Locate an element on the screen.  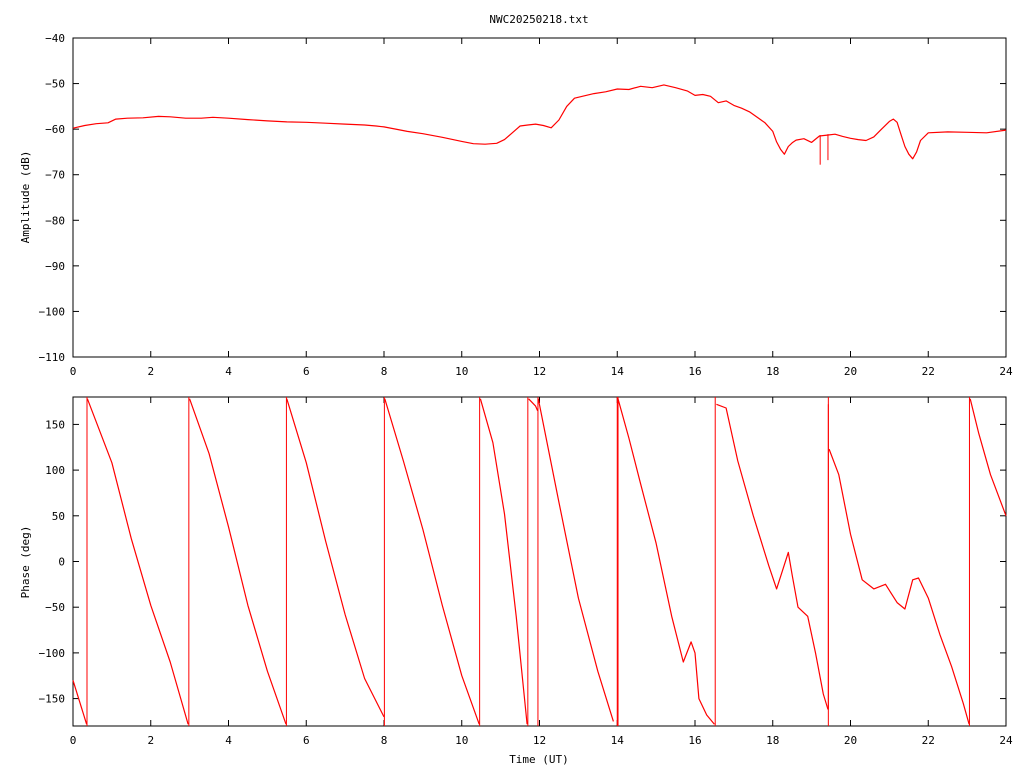
amplitude-y-label: Amplitude (dB) is located at coordinates (25, 197).